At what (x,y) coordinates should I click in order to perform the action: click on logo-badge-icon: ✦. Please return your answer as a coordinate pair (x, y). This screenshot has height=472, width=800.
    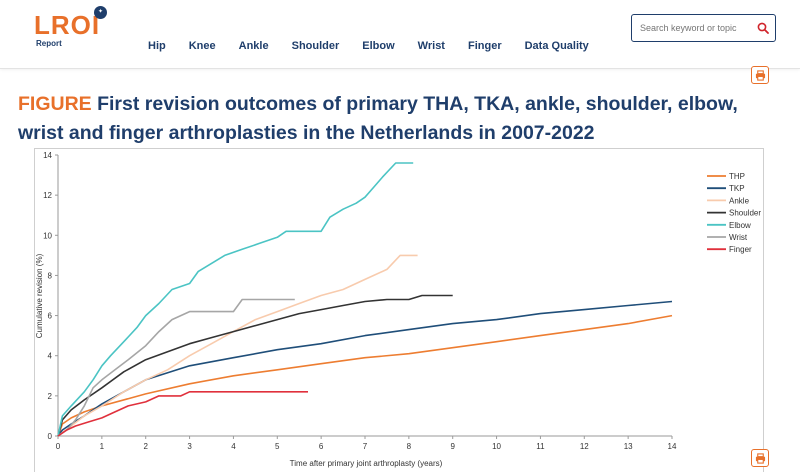
    Looking at the image, I should click on (100, 12).